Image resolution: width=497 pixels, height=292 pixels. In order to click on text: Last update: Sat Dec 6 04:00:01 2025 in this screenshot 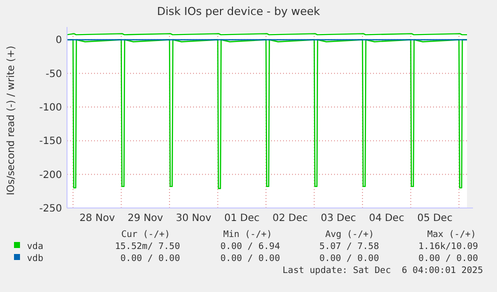, I will do `click(382, 271)`.